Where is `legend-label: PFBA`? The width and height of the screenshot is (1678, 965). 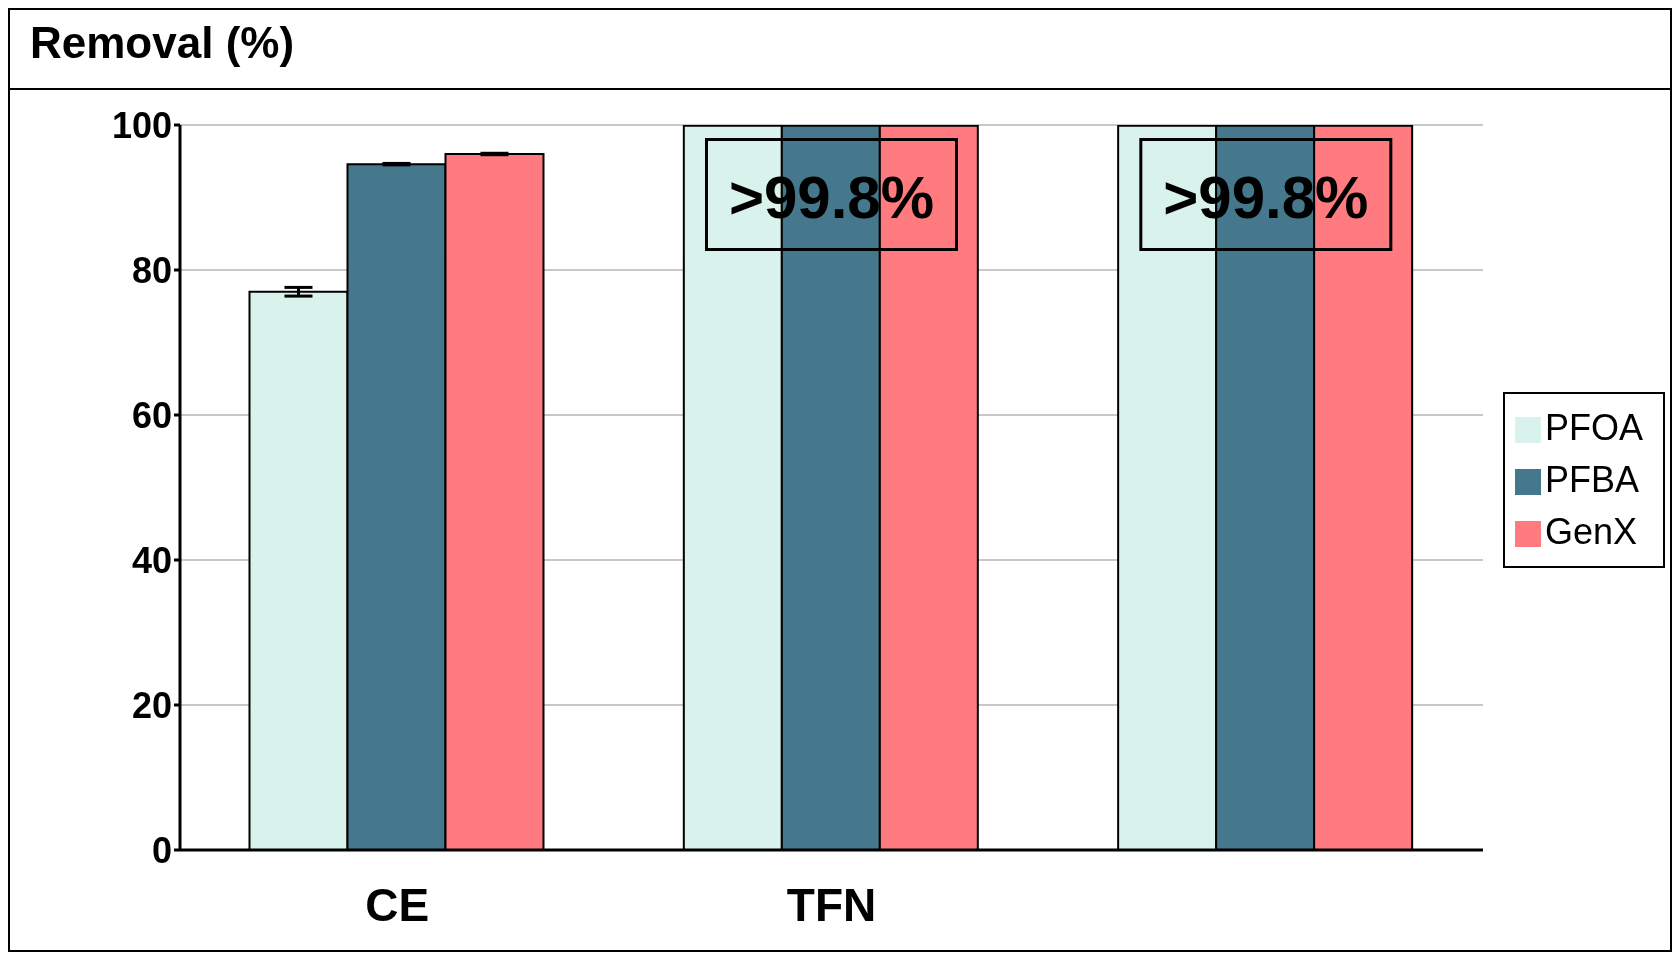 legend-label: PFBA is located at coordinates (1592, 479).